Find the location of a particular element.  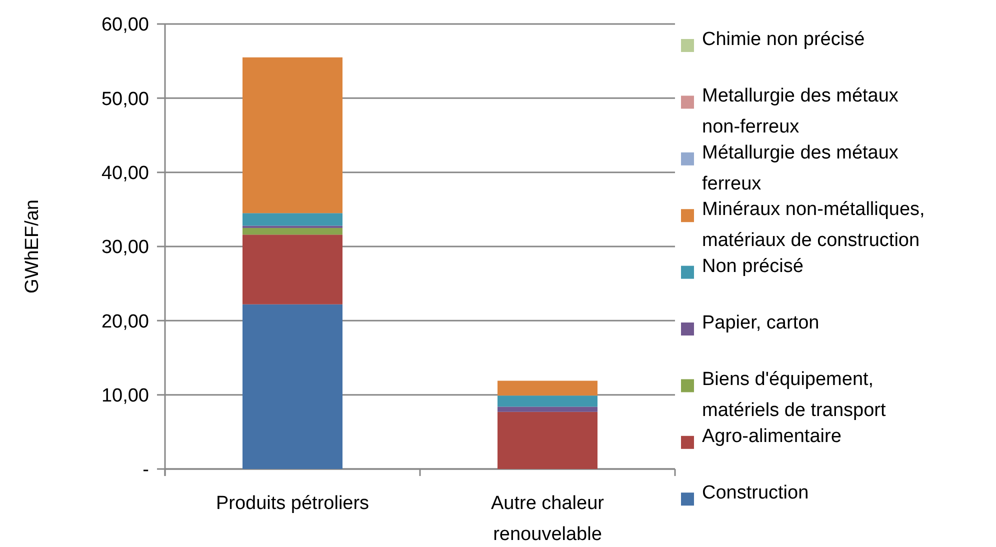

x-tick-label: Produits pétroliers is located at coordinates (293, 503).